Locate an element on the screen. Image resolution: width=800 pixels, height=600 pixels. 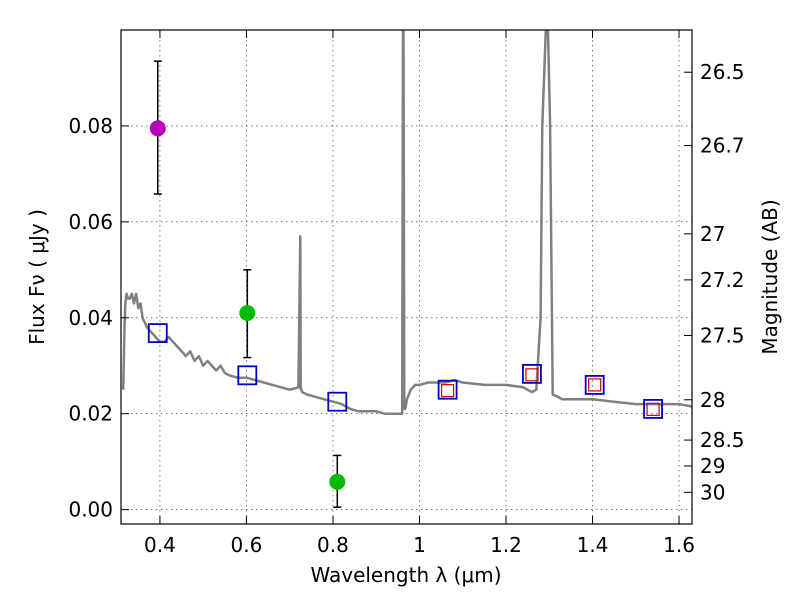
mag-tick-label: 26.5 is located at coordinates (722, 72).